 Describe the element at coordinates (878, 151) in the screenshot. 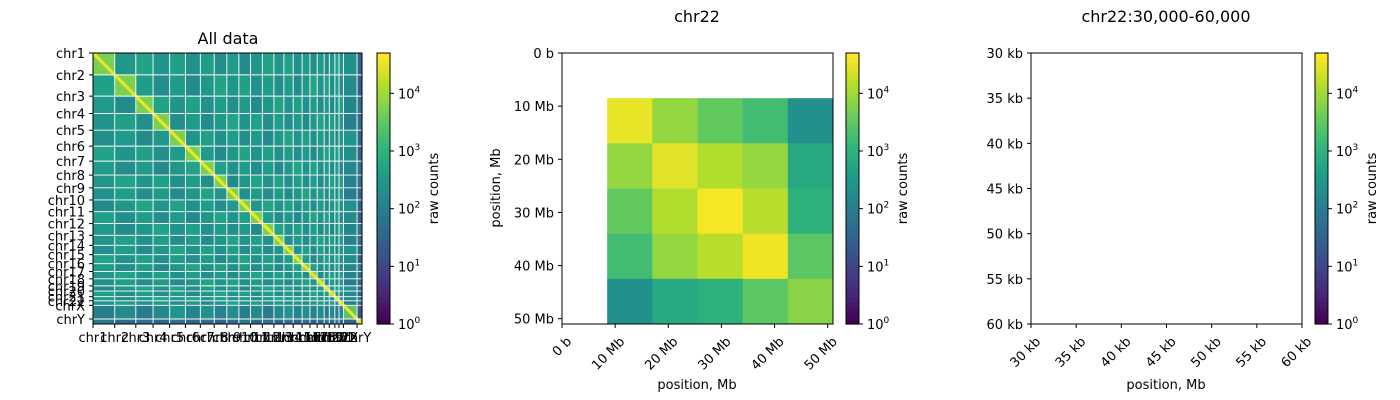

I see `colorbar-tick-label: 103` at that location.